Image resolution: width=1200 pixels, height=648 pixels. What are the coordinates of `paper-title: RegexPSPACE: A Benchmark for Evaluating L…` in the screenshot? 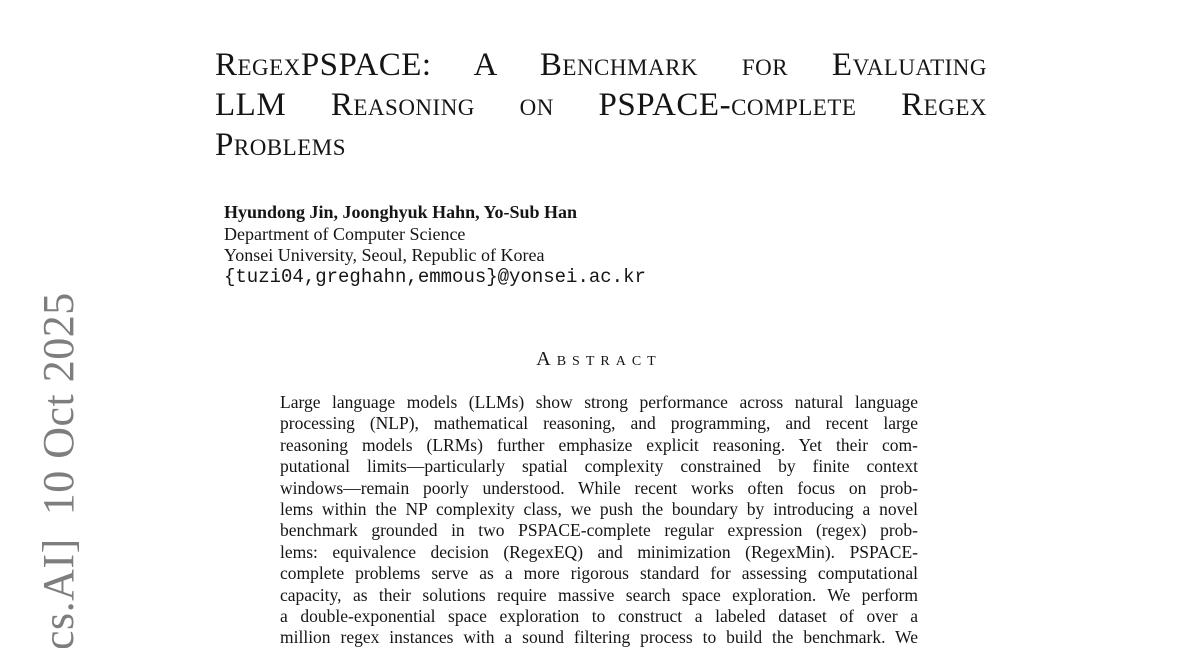 It's located at (601, 105).